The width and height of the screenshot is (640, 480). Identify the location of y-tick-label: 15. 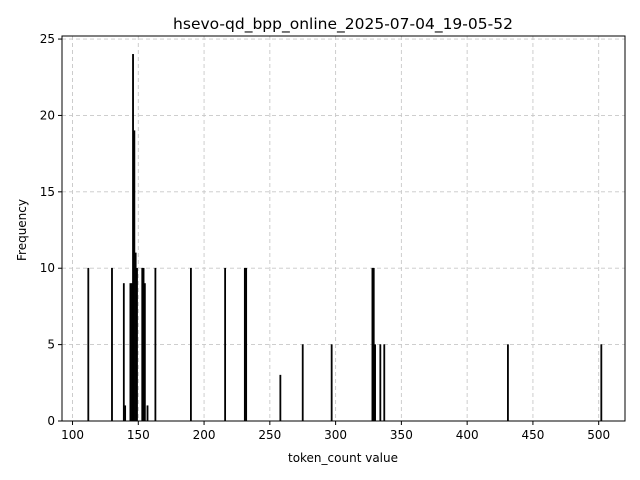
(47, 192).